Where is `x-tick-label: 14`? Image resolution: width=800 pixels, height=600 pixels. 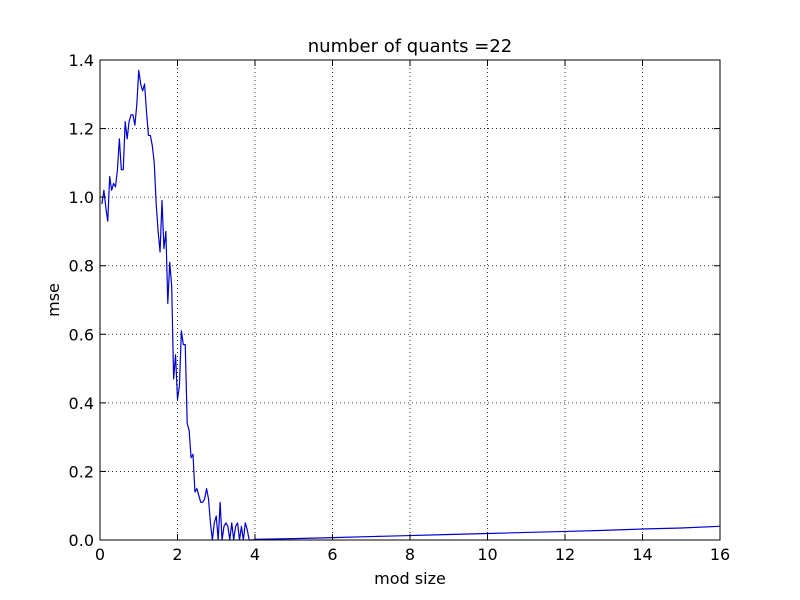
x-tick-label: 14 is located at coordinates (642, 554).